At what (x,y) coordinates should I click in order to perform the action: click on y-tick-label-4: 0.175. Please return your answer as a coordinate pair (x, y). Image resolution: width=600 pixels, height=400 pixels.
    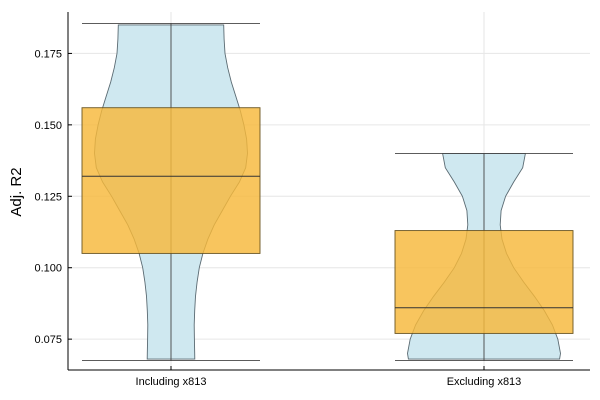
    Looking at the image, I should click on (48, 54).